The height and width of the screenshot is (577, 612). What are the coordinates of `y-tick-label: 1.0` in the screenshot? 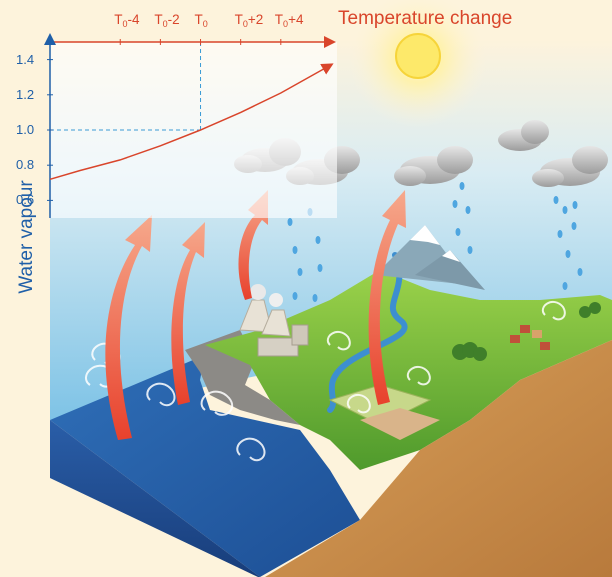 It's located at (25, 129).